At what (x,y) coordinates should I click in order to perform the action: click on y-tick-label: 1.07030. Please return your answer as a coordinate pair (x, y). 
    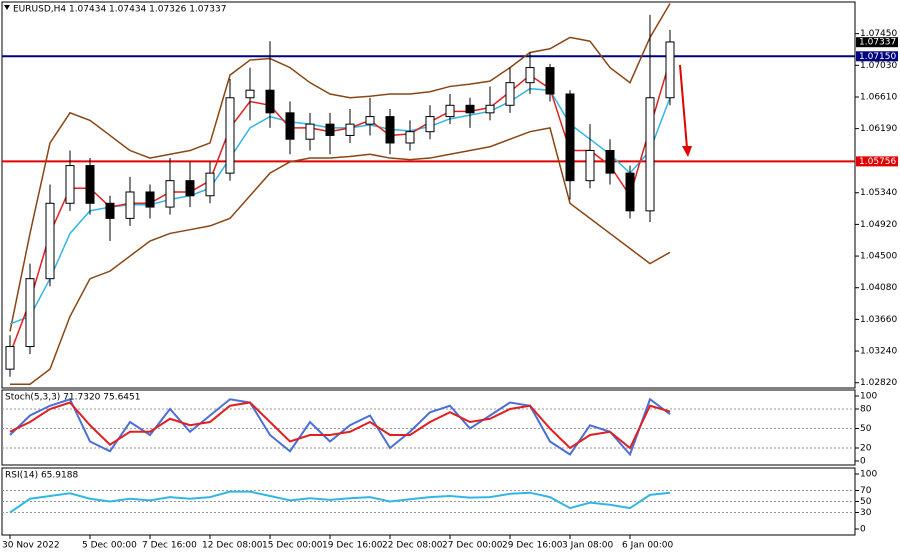
    Looking at the image, I should click on (878, 66).